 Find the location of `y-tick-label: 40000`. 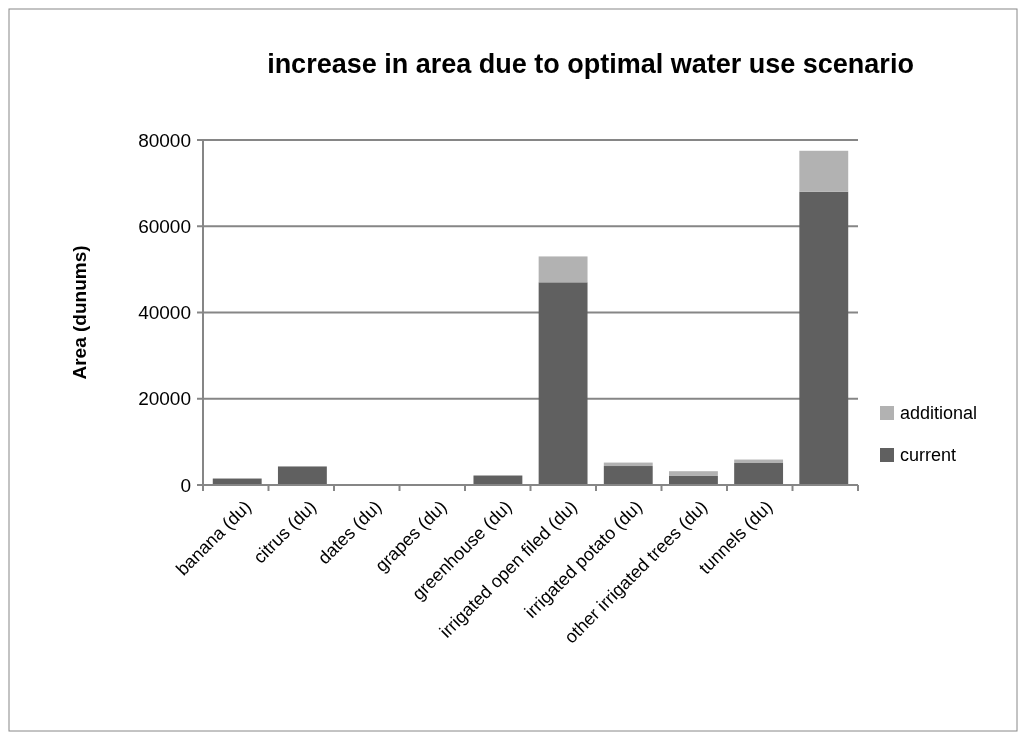

y-tick-label: 40000 is located at coordinates (164, 313).